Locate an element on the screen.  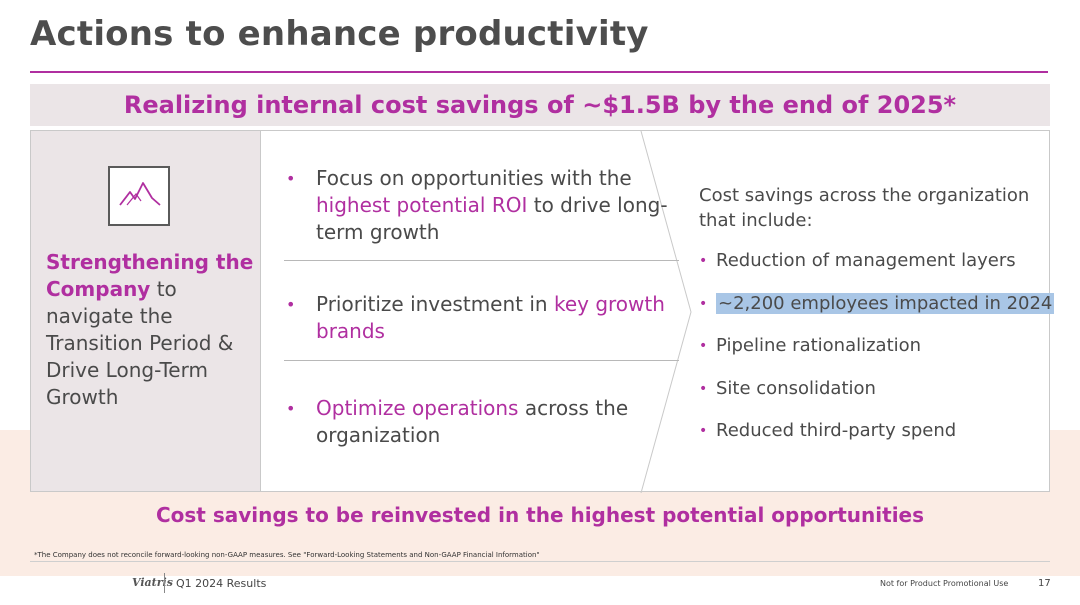
company-logo: Viatris is located at coordinates (152, 582).